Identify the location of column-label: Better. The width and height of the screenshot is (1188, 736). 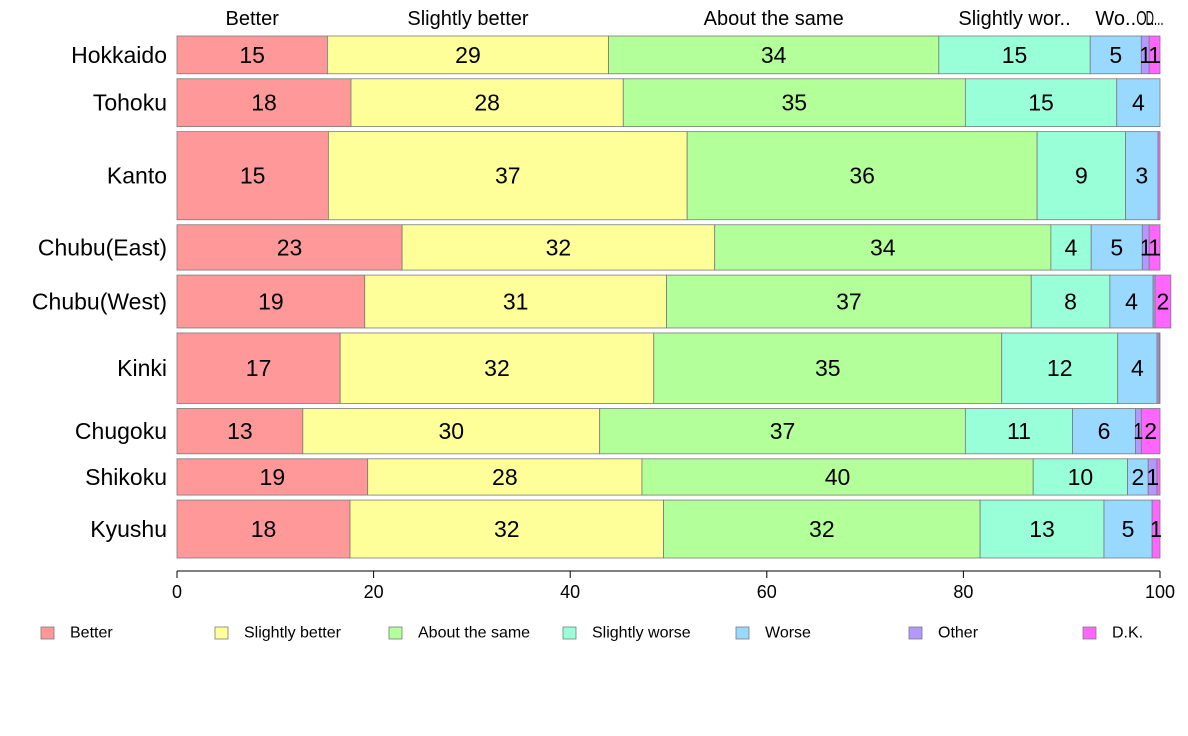
(253, 19).